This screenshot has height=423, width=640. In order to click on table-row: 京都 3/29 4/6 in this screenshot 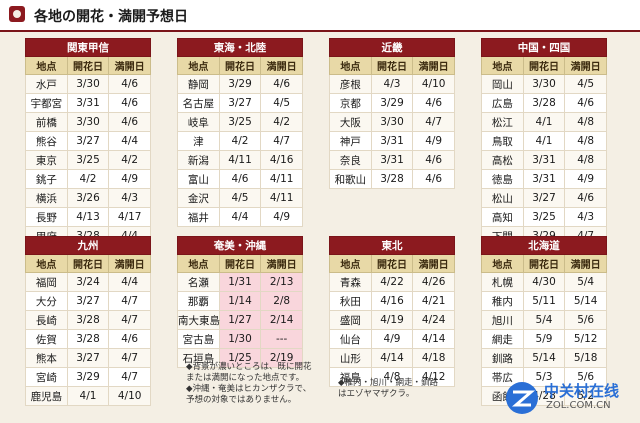, I will do `click(392, 103)`.